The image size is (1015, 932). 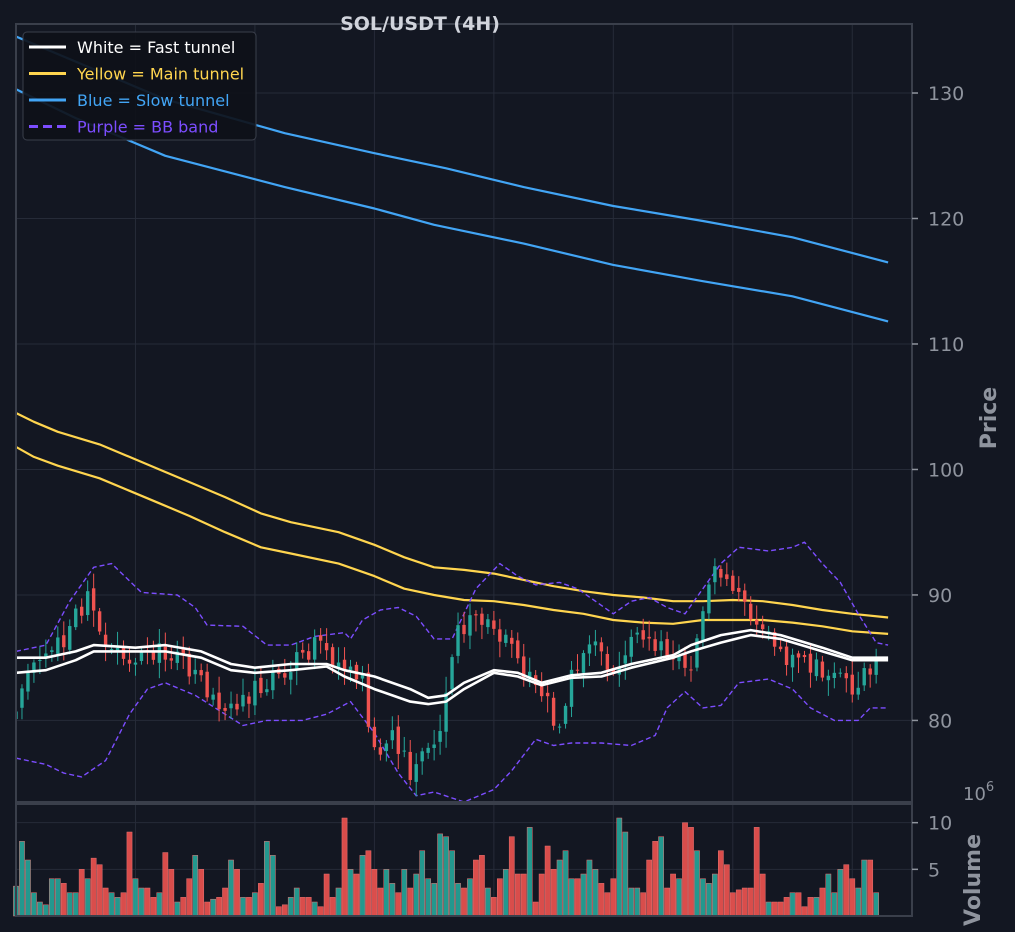 What do you see at coordinates (452, 664) in the screenshot?
I see `fast-tunnel-upper-line` at bounding box center [452, 664].